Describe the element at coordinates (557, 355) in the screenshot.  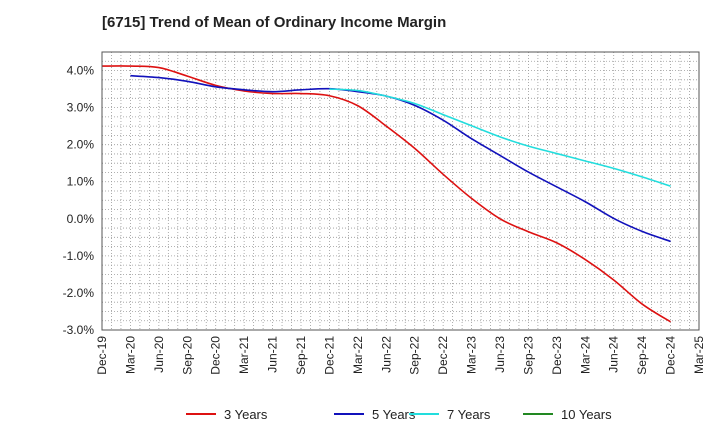
I see `x-tick-label: Dec-23` at that location.